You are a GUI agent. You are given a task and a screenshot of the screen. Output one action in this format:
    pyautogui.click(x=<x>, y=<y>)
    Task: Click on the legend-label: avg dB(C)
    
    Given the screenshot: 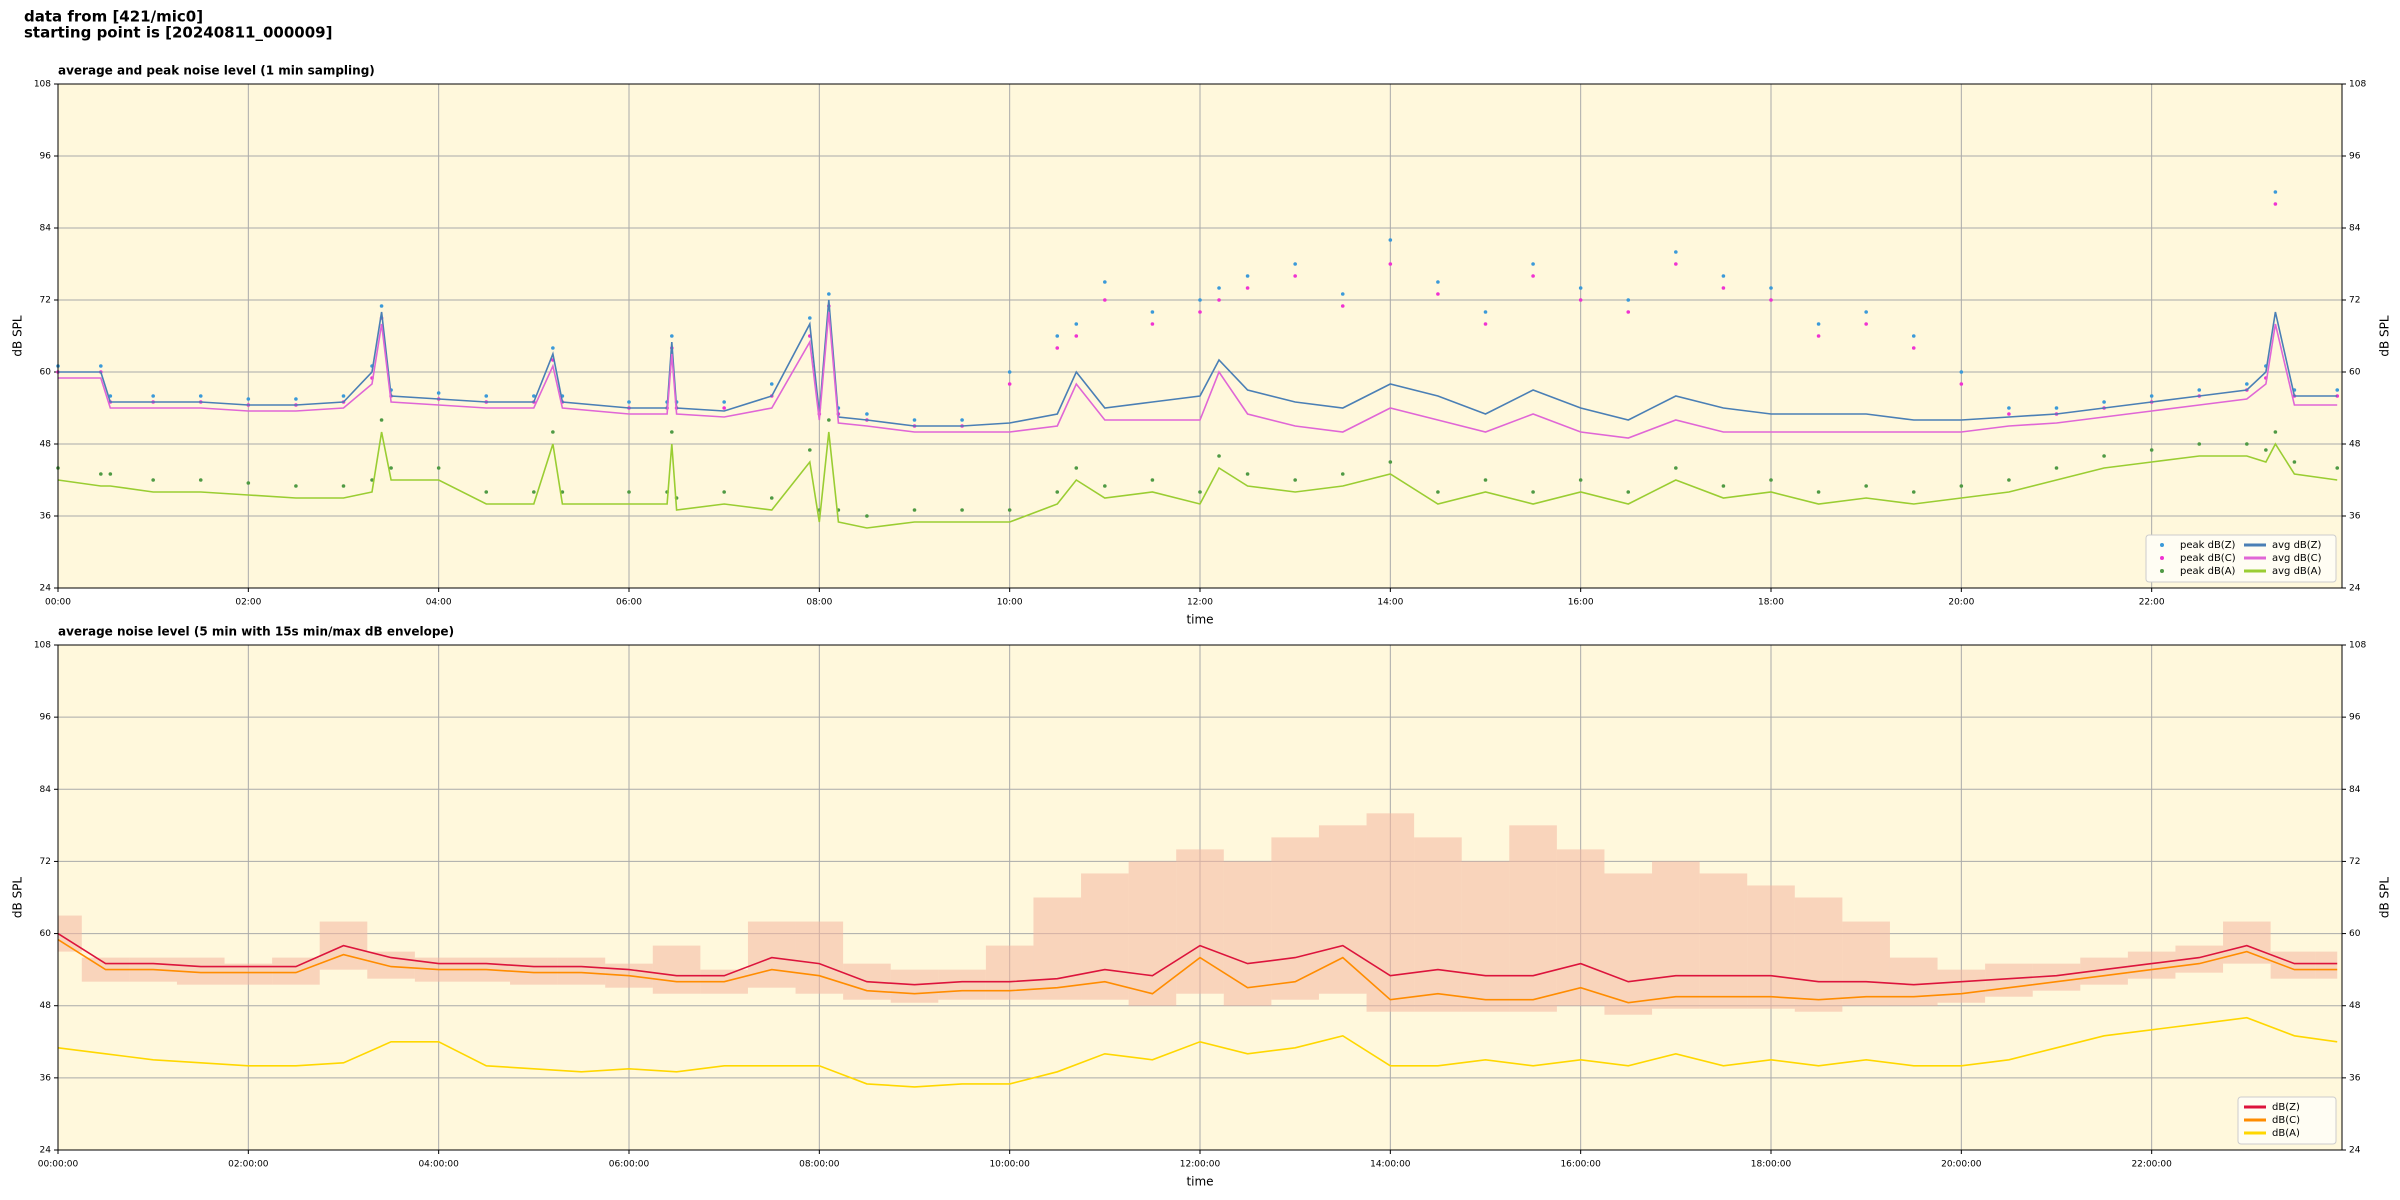 What is the action you would take?
    pyautogui.click(x=2297, y=558)
    